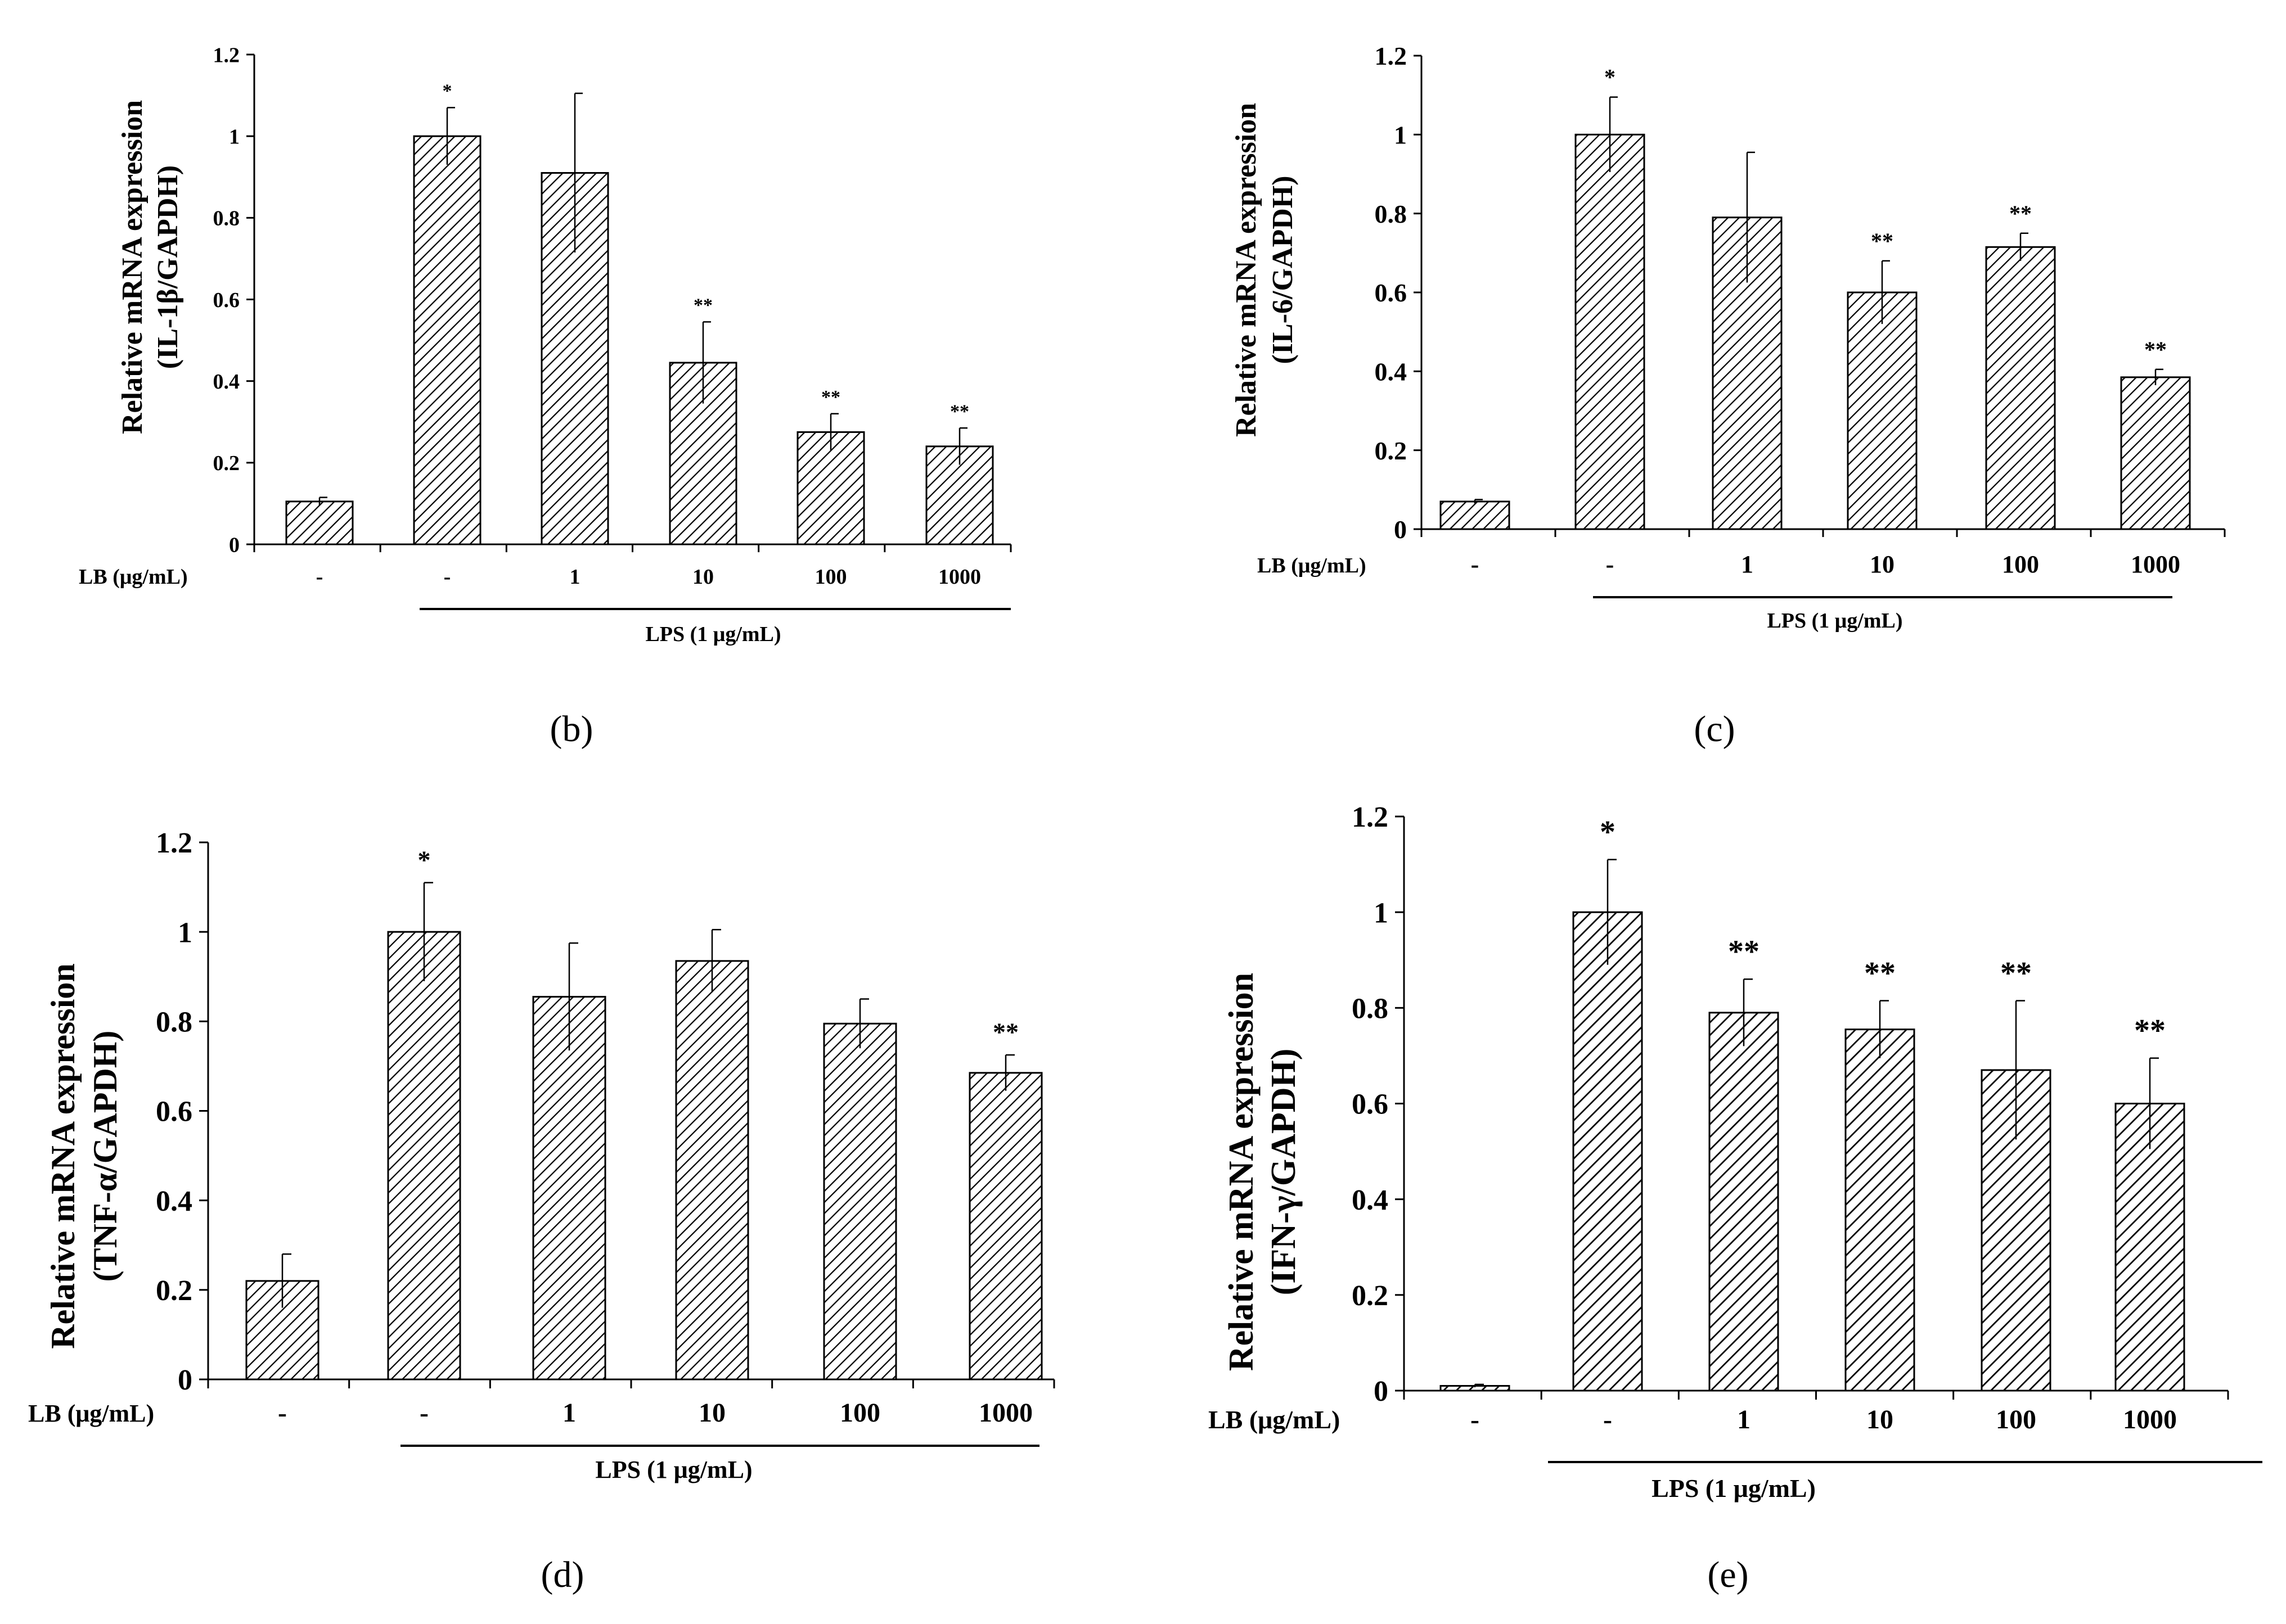 The width and height of the screenshot is (2286, 1624). What do you see at coordinates (1727, 1574) in the screenshot?
I see `panel-letter: (e)` at bounding box center [1727, 1574].